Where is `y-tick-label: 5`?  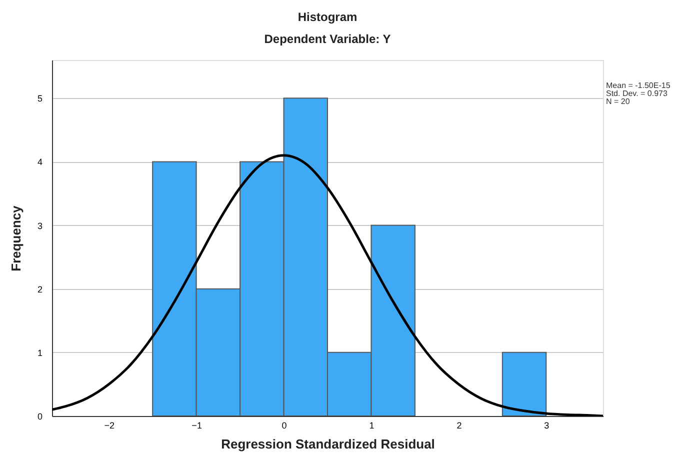
y-tick-label: 5 is located at coordinates (39, 99).